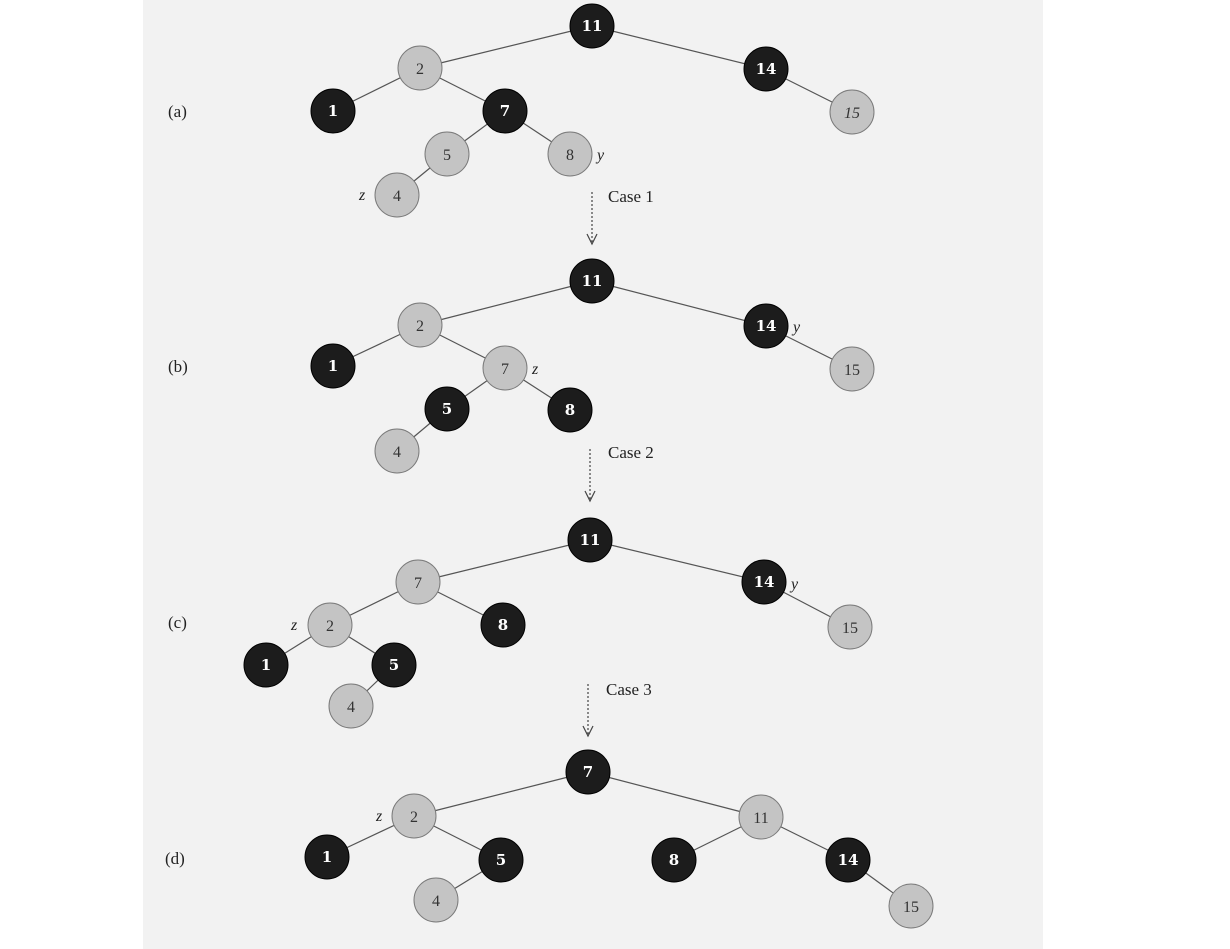  What do you see at coordinates (629, 689) in the screenshot?
I see `case-label: Case 3` at bounding box center [629, 689].